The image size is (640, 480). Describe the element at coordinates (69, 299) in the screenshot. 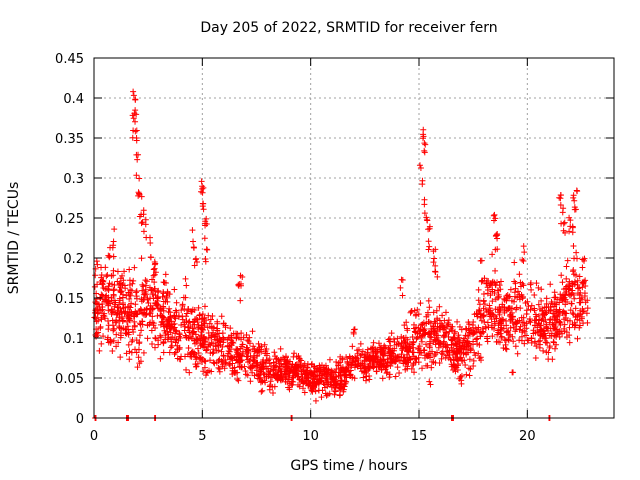

I see `y-tick-label: 0.15` at that location.